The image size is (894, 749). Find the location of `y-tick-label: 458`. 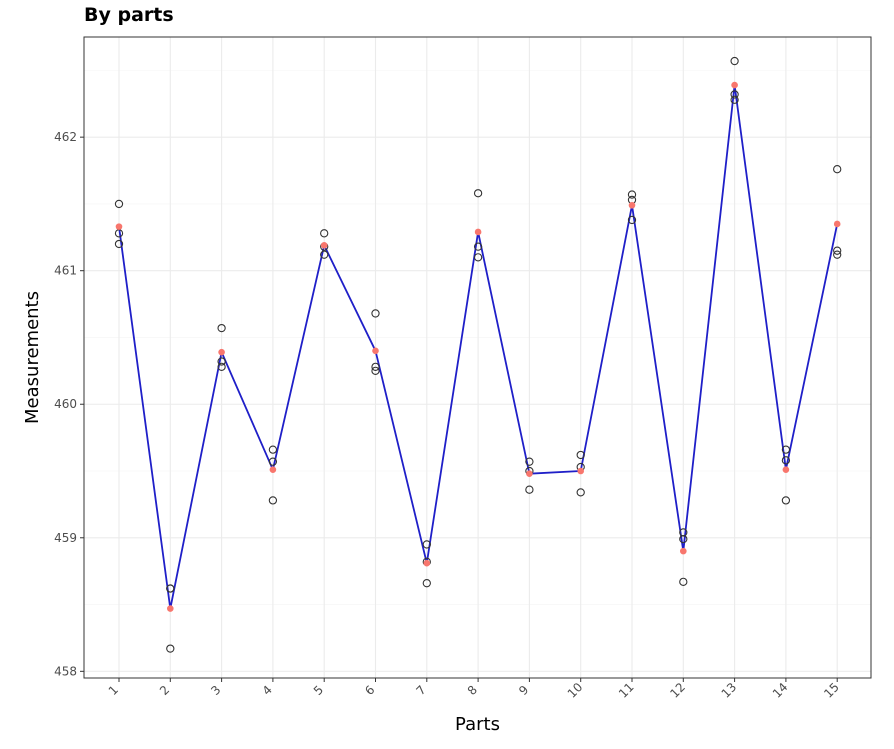

y-tick-label: 458 is located at coordinates (65, 671).